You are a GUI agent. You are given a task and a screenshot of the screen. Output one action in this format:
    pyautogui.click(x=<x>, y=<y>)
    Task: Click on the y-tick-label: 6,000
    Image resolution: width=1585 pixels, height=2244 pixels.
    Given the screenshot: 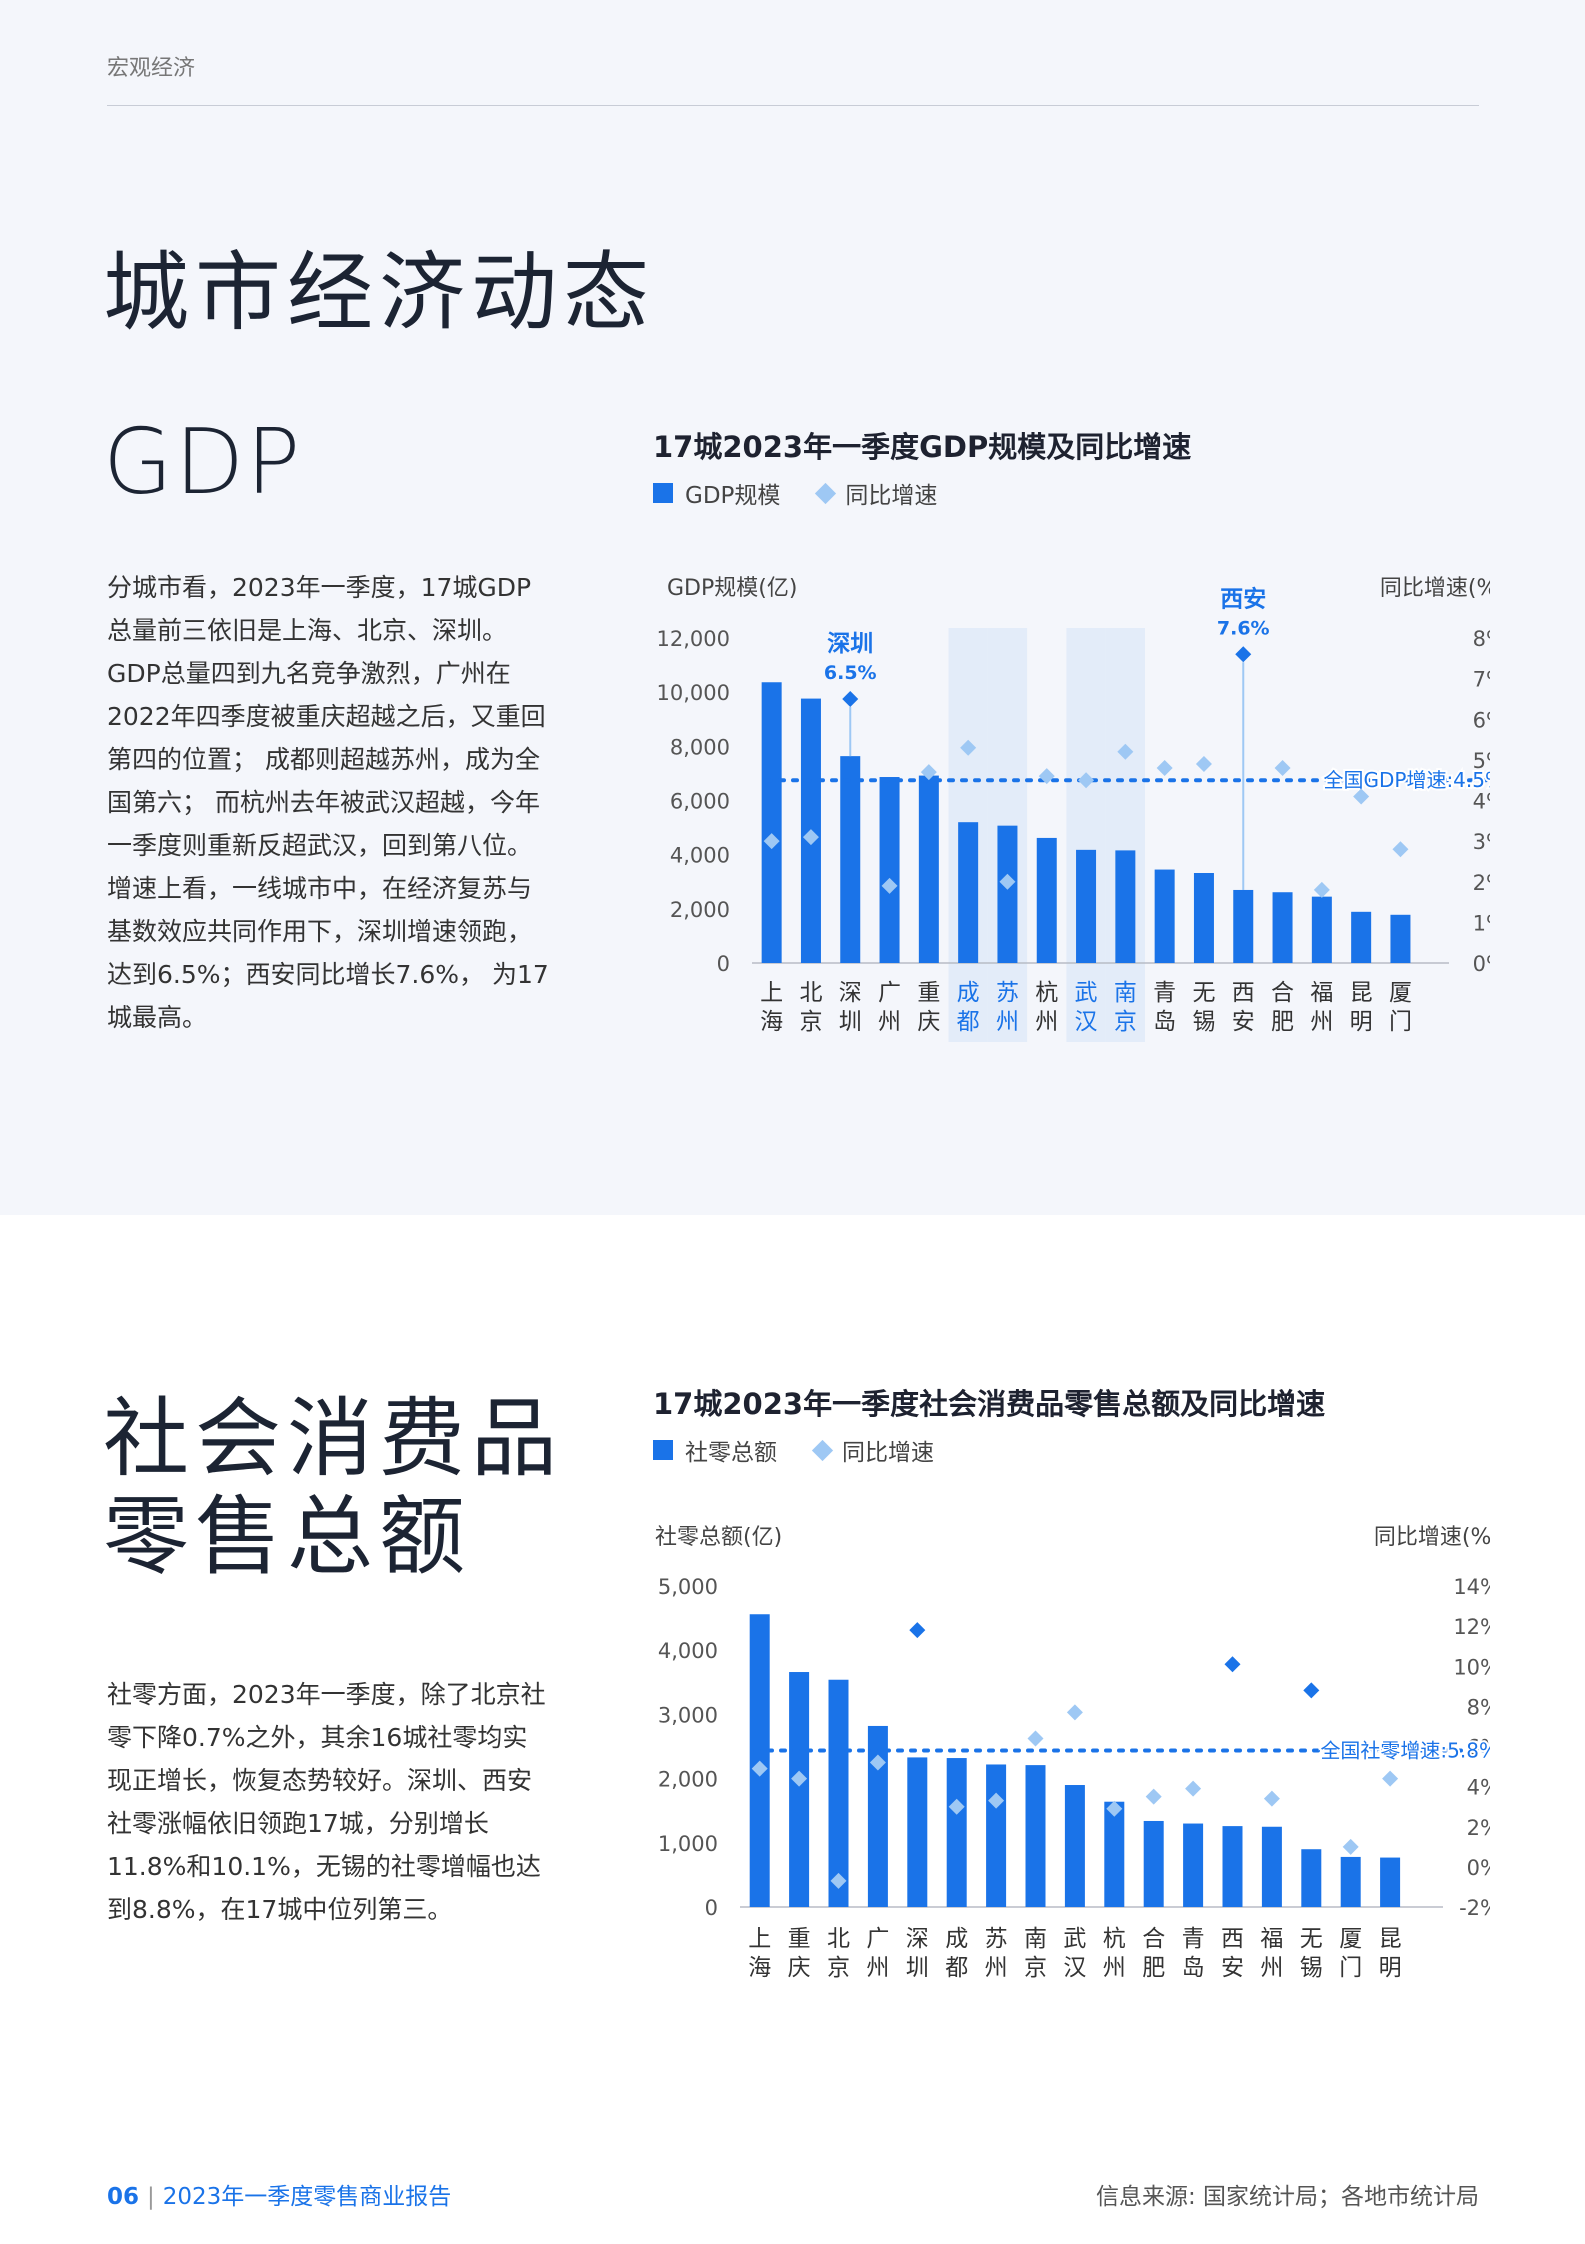 What is the action you would take?
    pyautogui.click(x=700, y=802)
    